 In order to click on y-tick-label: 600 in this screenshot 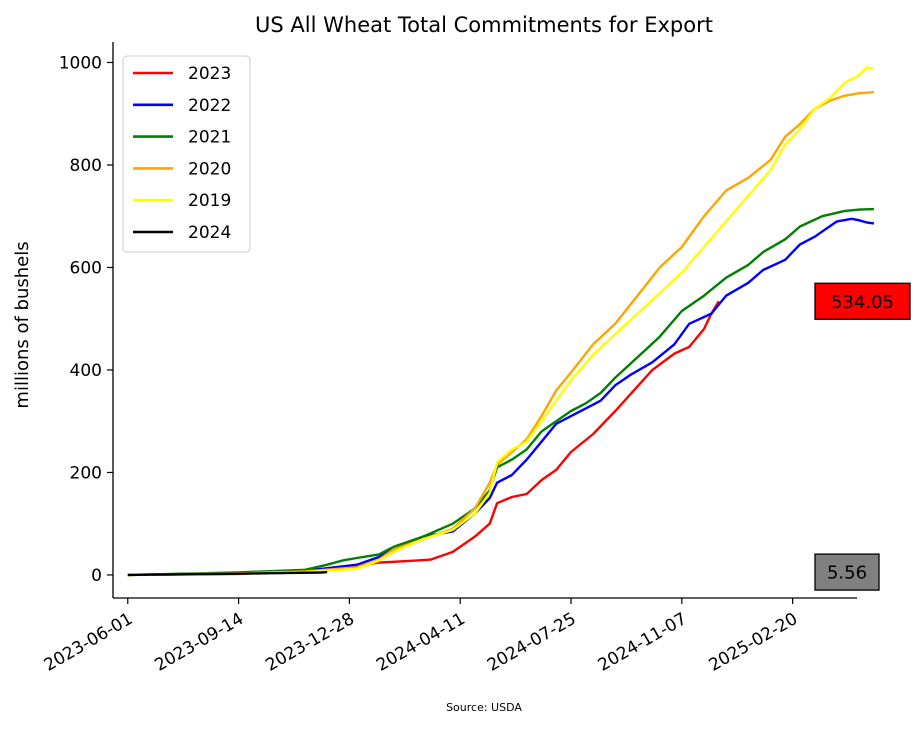, I will do `click(86, 268)`.